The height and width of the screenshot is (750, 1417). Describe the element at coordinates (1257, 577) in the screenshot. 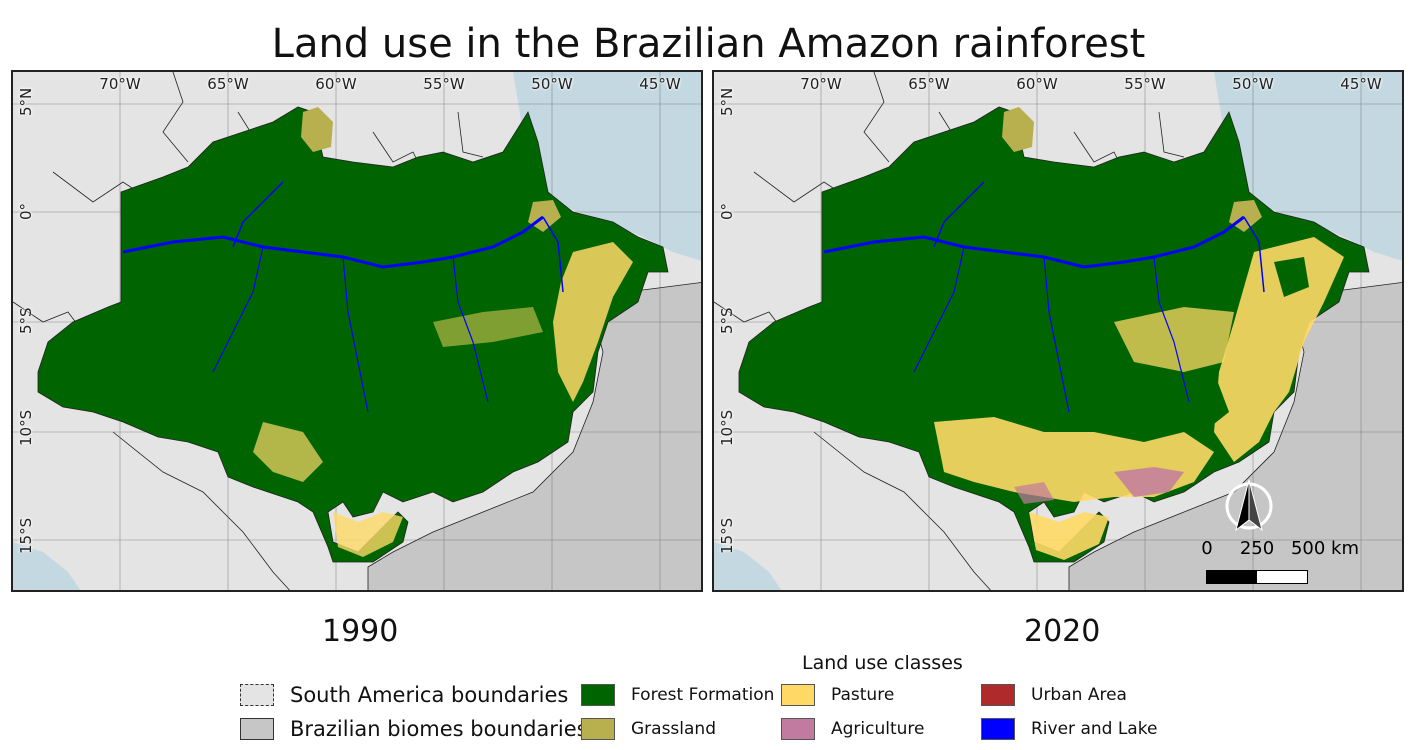

I see `scale-bar` at that location.